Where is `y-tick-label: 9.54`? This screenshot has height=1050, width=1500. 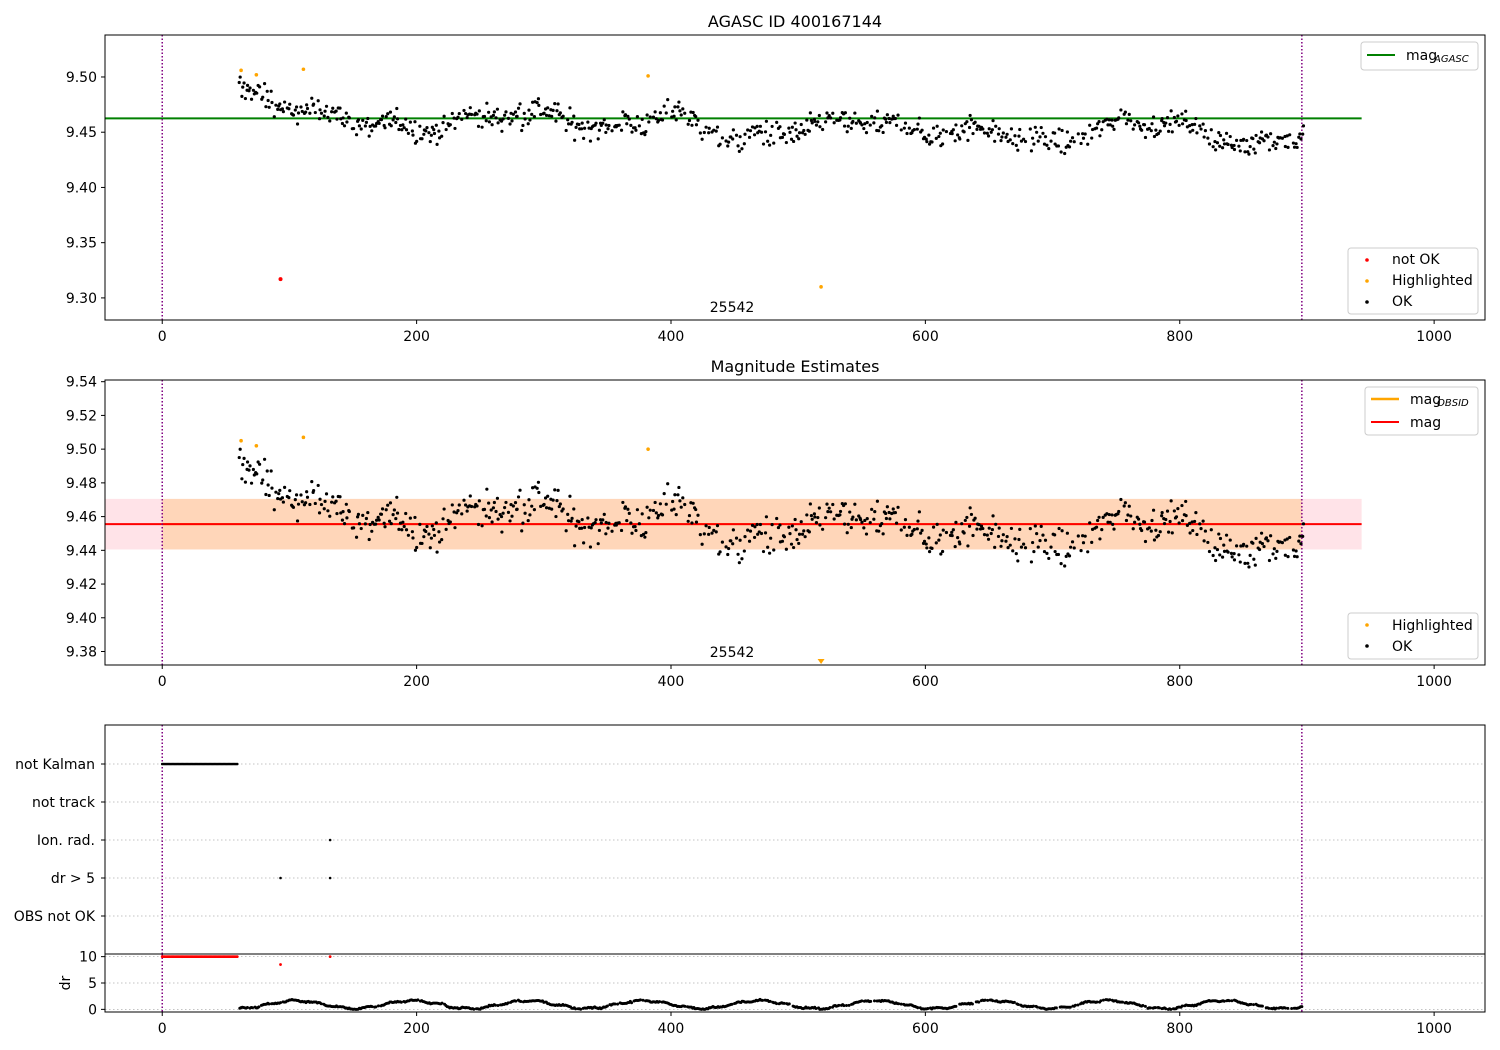 y-tick-label: 9.54 is located at coordinates (81, 383).